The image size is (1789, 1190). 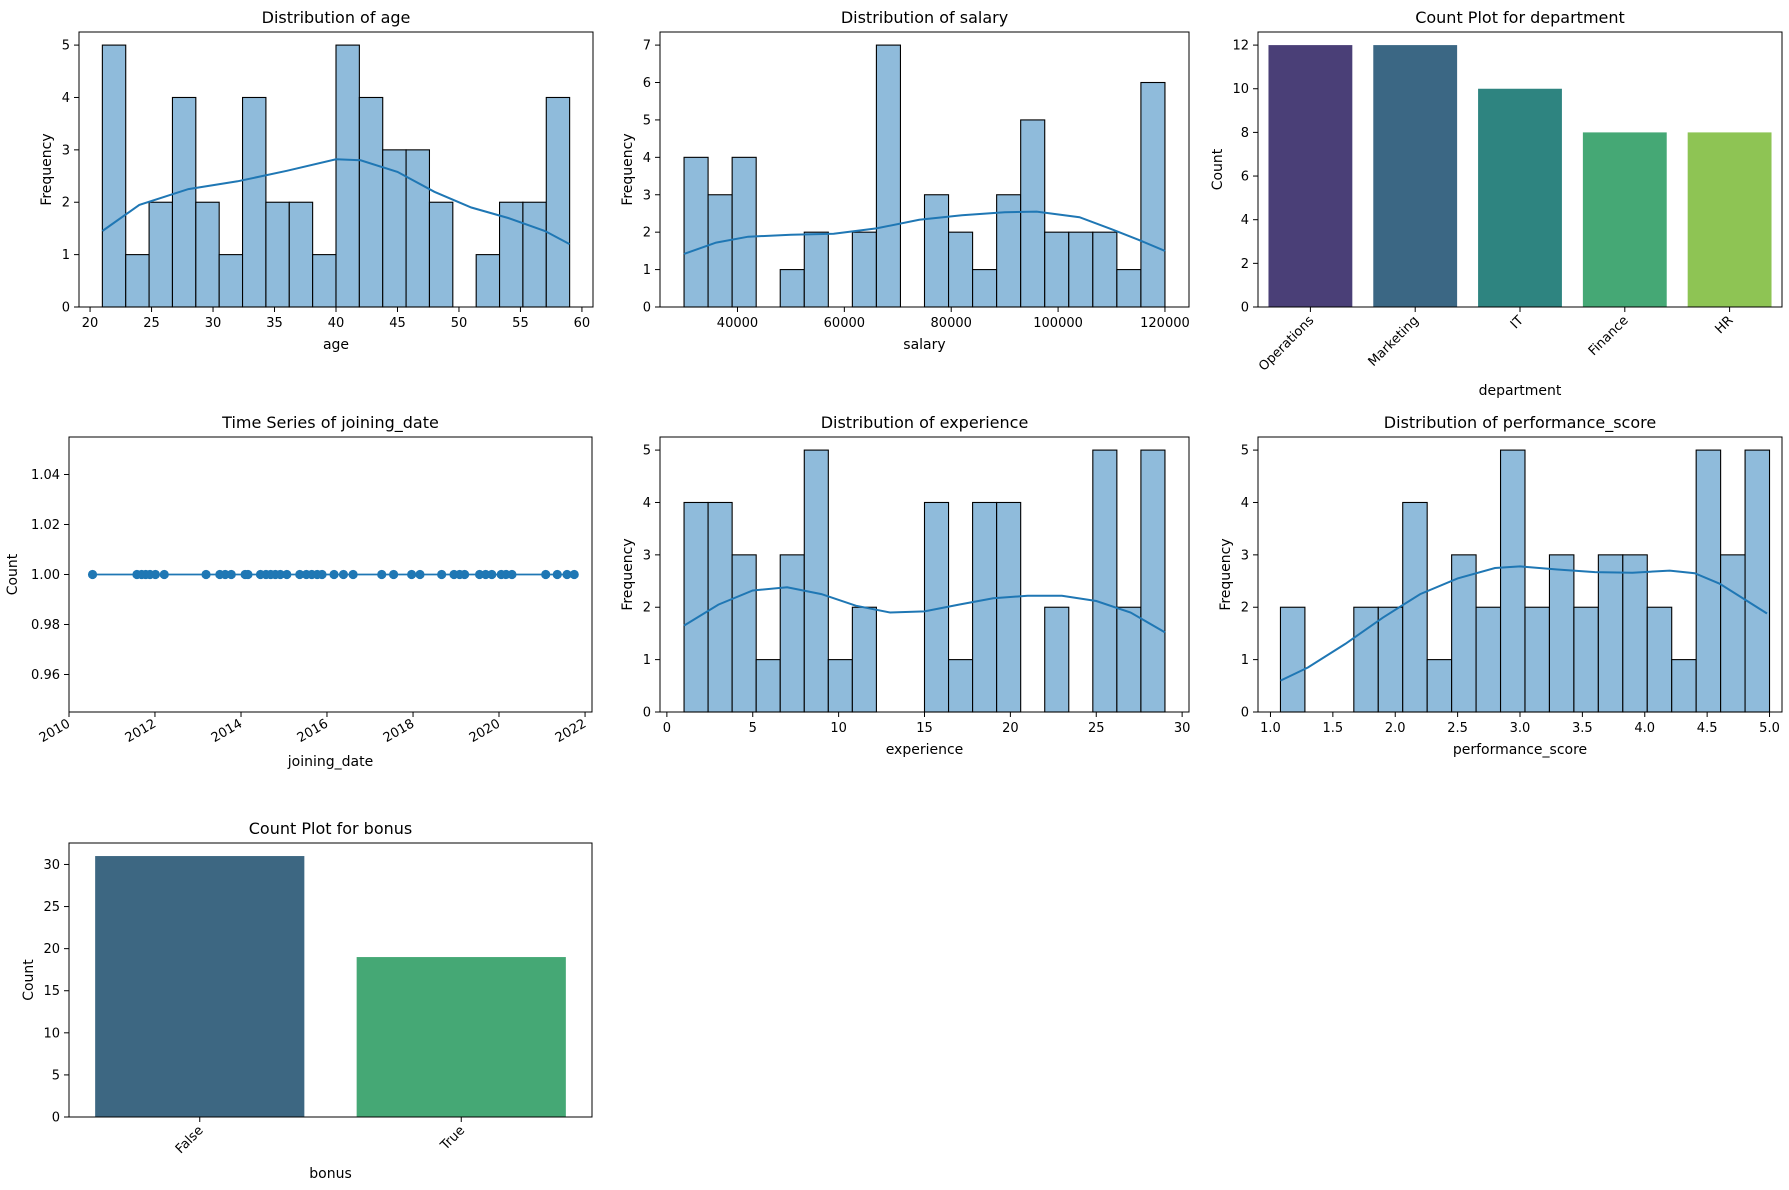 What do you see at coordinates (330, 1174) in the screenshot?
I see `x-axis-label: bonus` at bounding box center [330, 1174].